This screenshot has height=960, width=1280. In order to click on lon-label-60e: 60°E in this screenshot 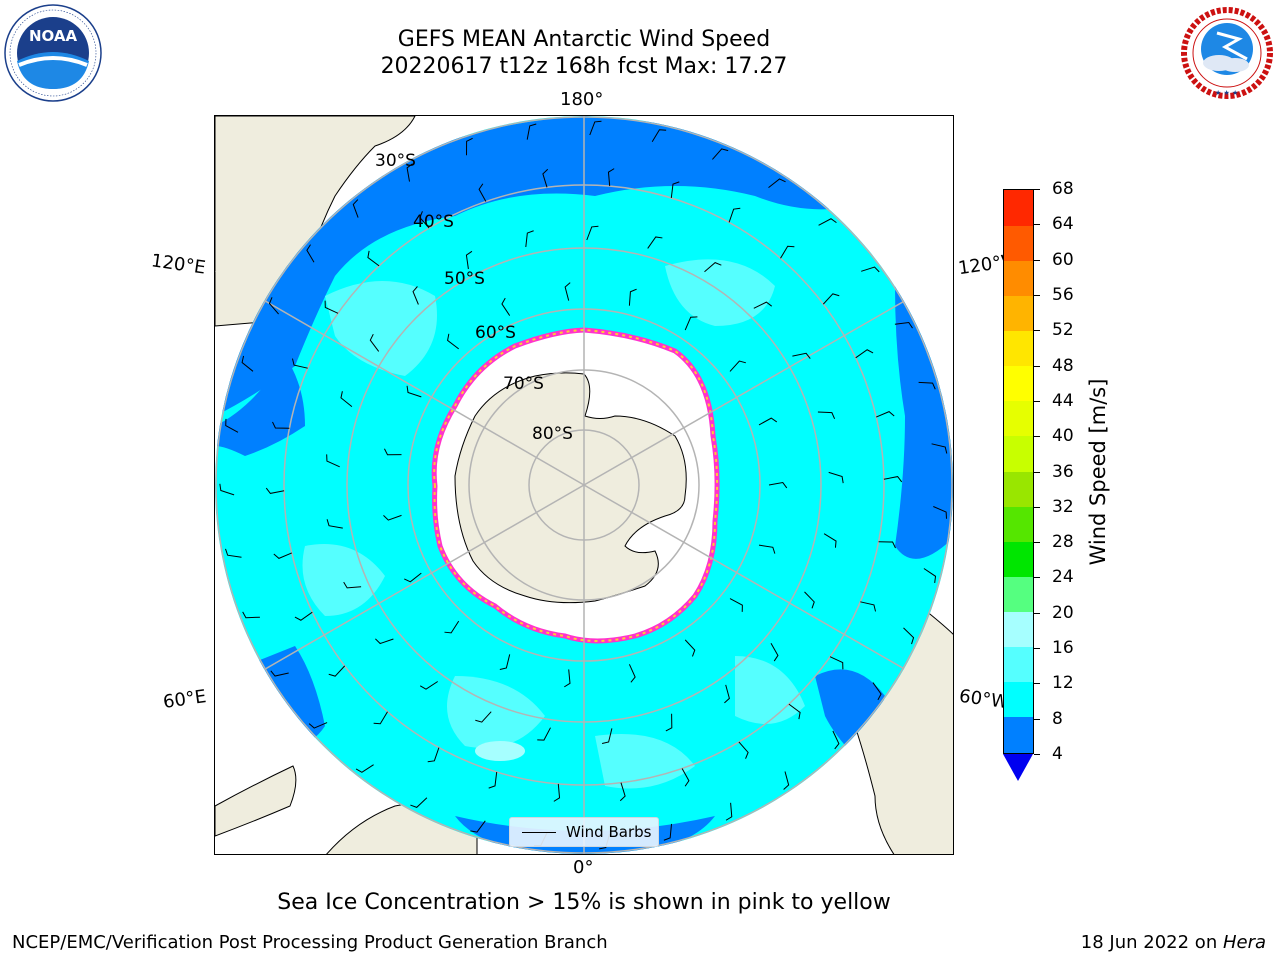, I will do `click(184, 699)`.